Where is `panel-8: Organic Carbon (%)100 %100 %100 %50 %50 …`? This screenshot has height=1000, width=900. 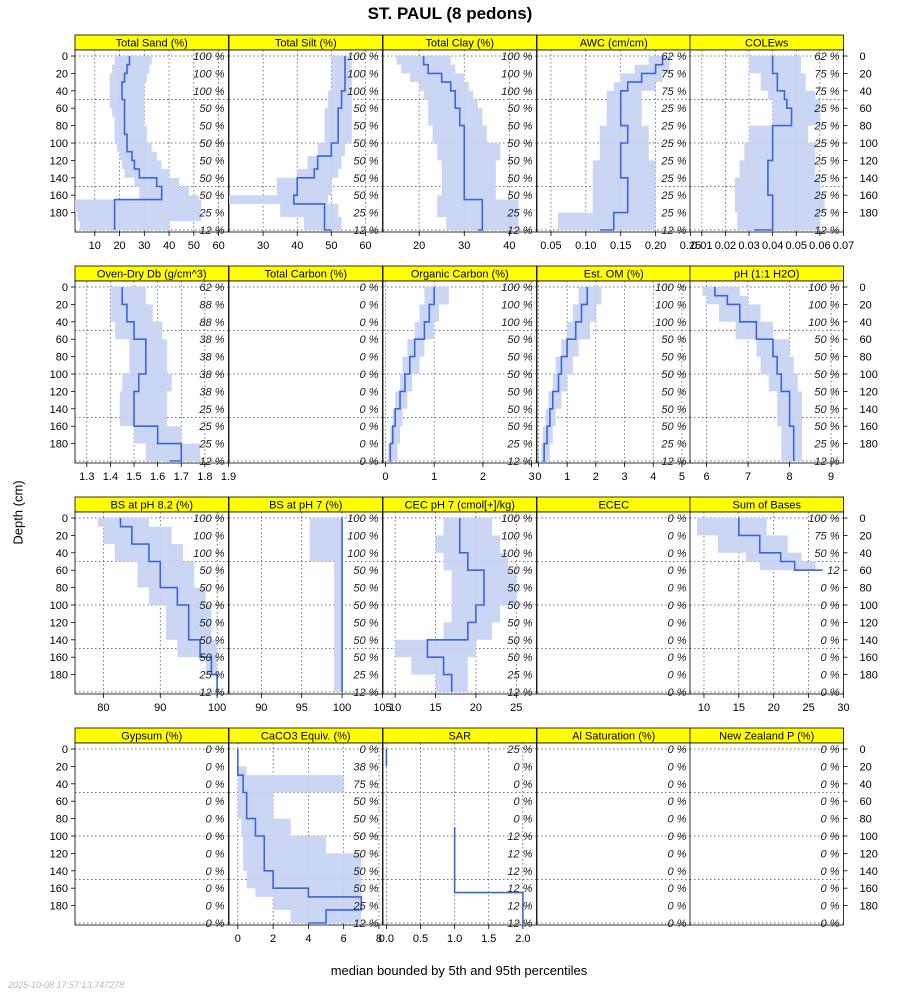 panel-8: Organic Carbon (%)100 %100 %100 %50 %50 … is located at coordinates (459, 374).